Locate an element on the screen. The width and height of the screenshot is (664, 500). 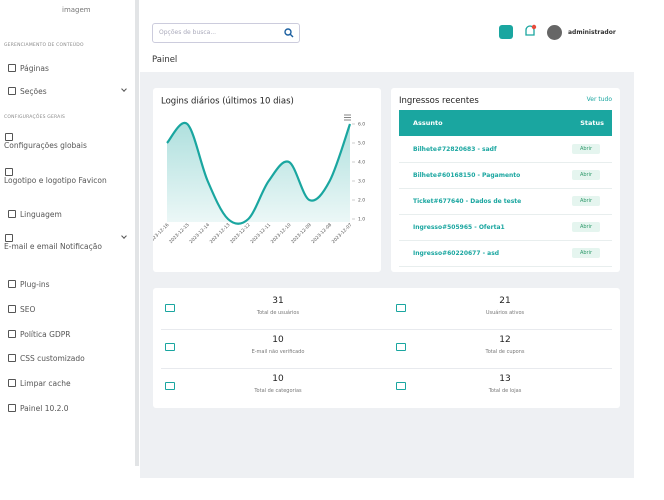
y-tick-label: 1.0 is located at coordinates (361, 220).